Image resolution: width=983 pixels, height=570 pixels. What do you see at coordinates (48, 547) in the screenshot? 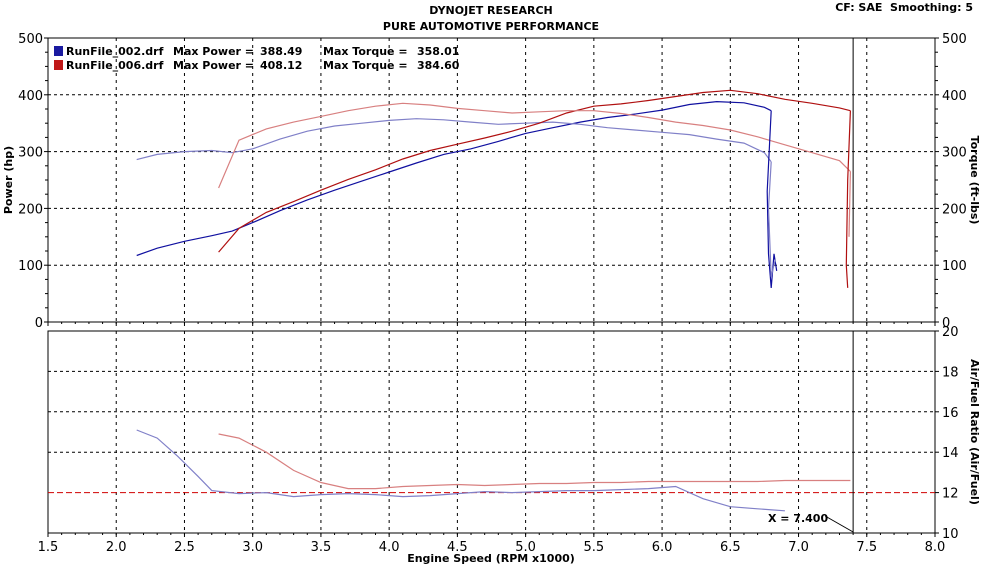
I see `x-tick-label: 1.5` at bounding box center [48, 547].